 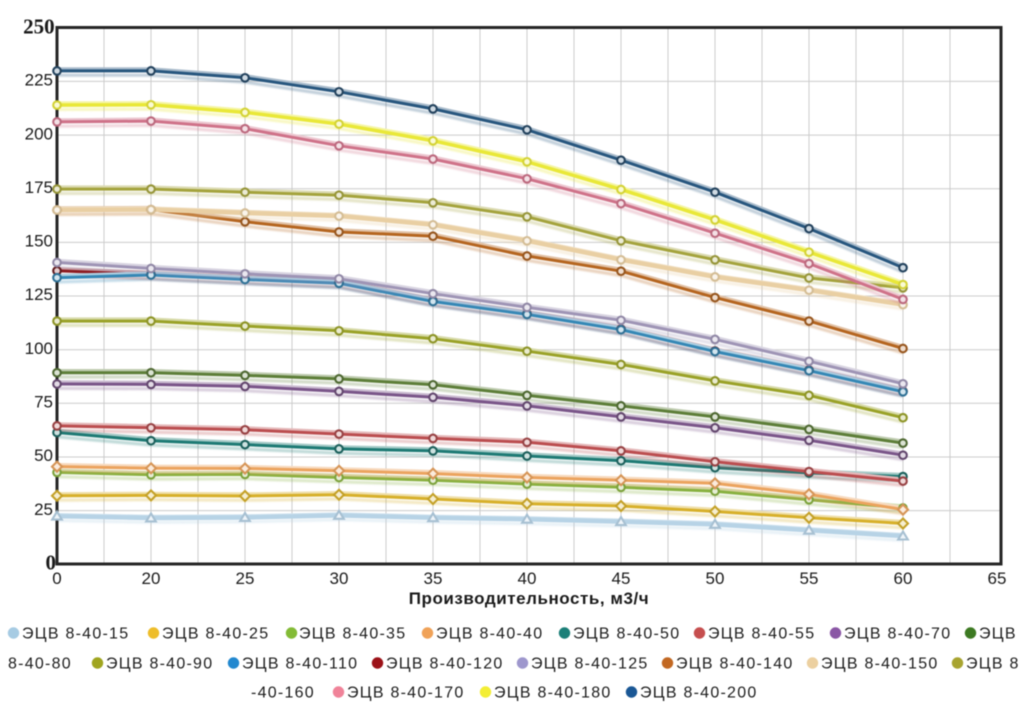 I want to click on svg-text: 75, so click(x=43, y=402).